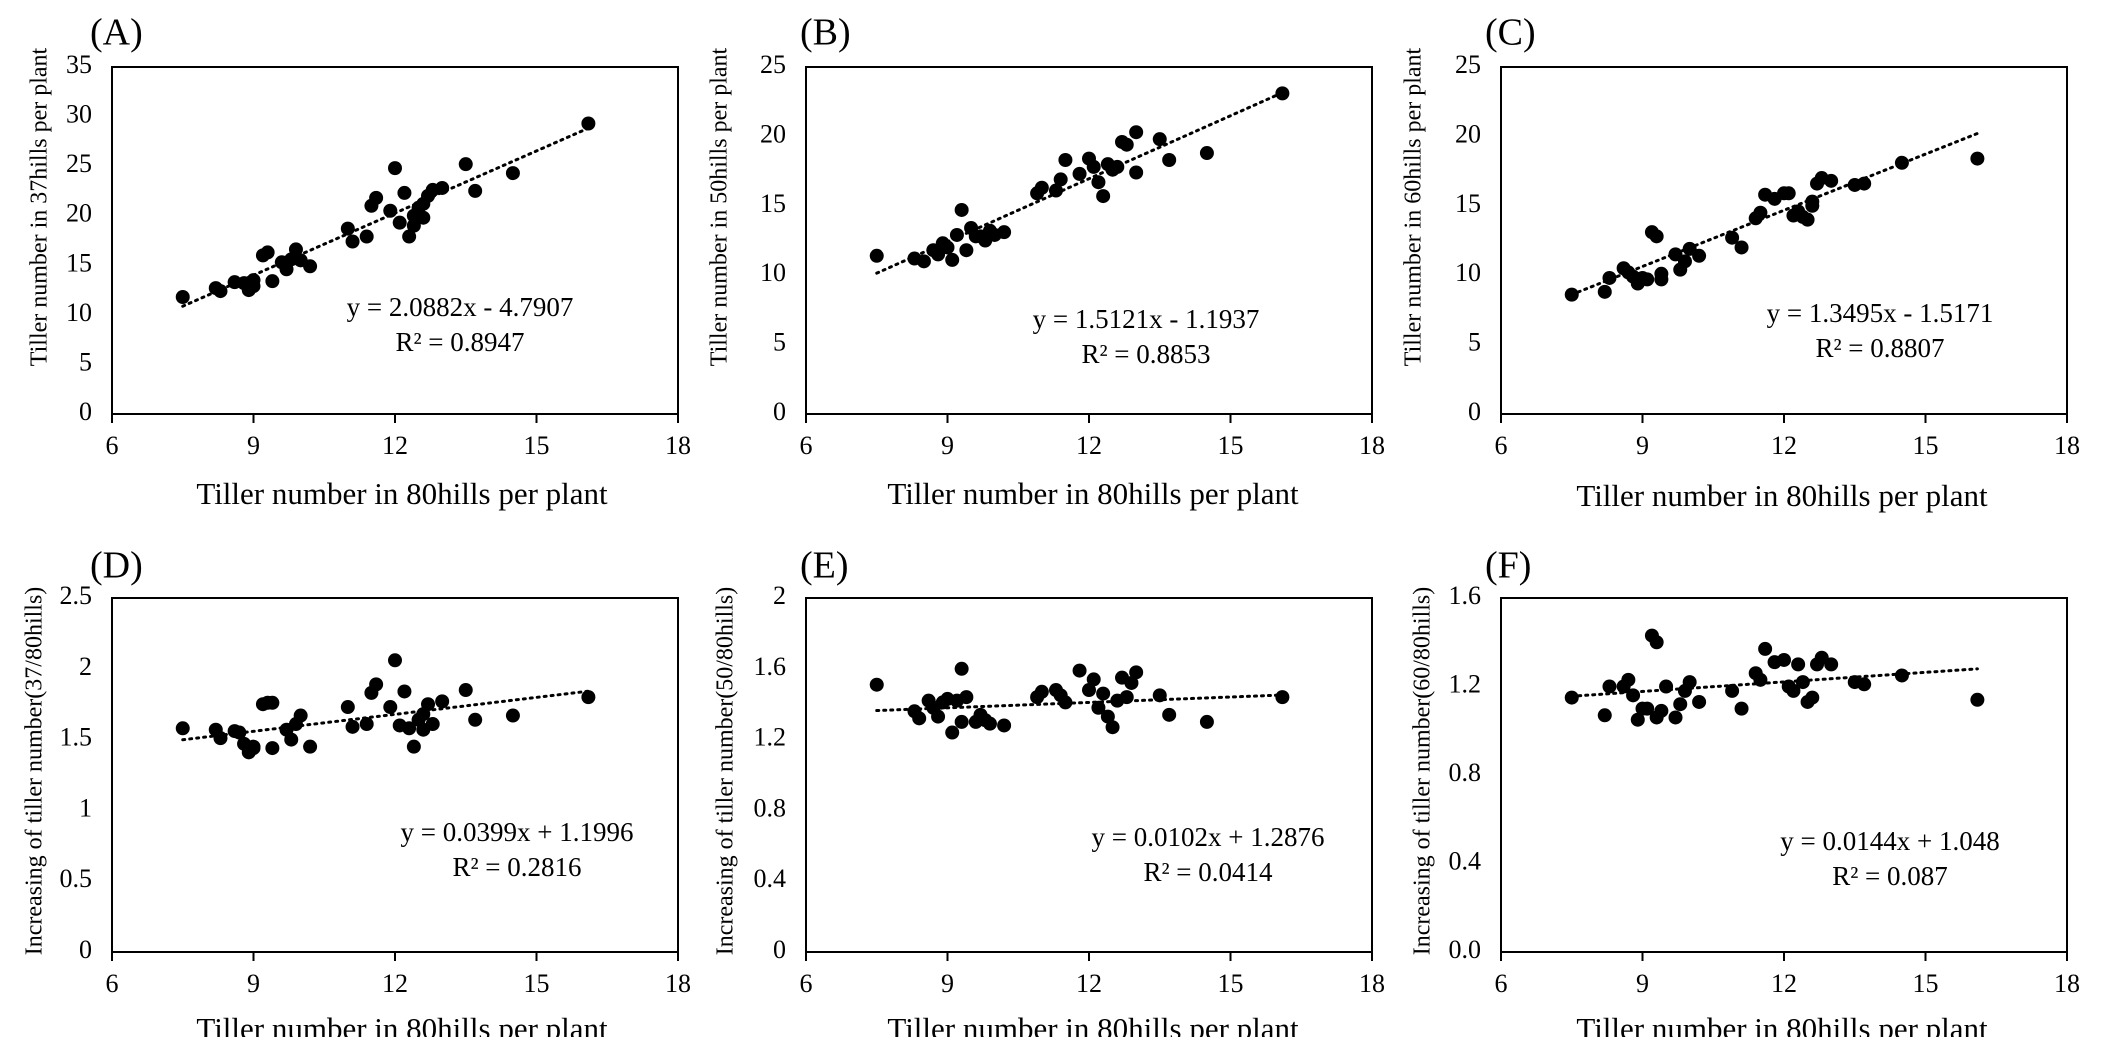 The width and height of the screenshot is (2116, 1037). What do you see at coordinates (1208, 872) in the screenshot?
I see `r-squared-label: R² = 0.0414` at bounding box center [1208, 872].